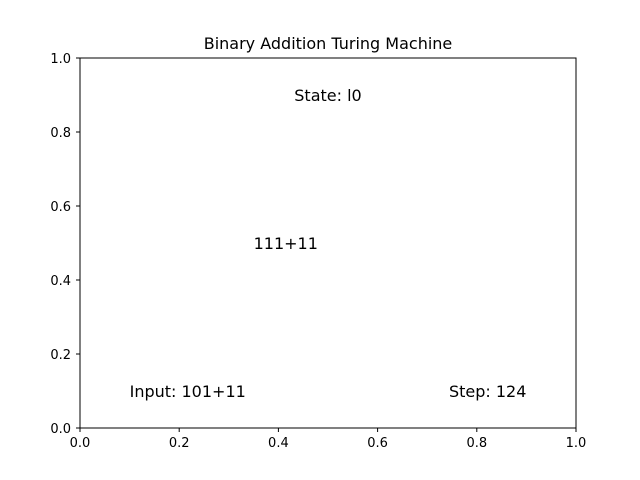 Image resolution: width=640 pixels, height=480 pixels. What do you see at coordinates (476, 443) in the screenshot?
I see `x-tick-label: 0.8` at bounding box center [476, 443].